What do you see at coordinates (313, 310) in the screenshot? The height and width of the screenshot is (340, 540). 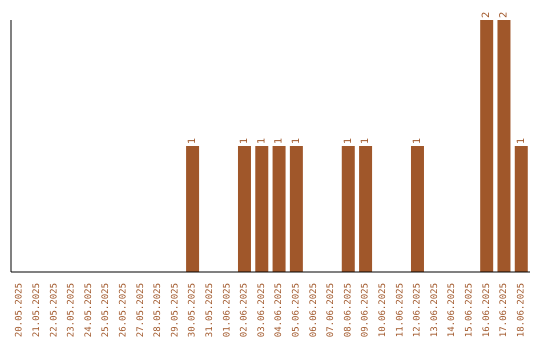 I see `x-tick-label: 06.06.2025` at bounding box center [313, 310].